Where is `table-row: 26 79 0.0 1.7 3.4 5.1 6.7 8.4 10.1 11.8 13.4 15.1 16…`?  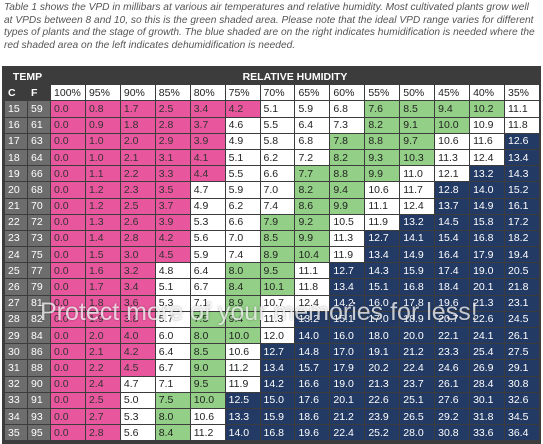
table-row: 26 79 0.0 1.7 3.4 5.1 6.7 8.4 10.1 11.8 13.4 15.1 16… is located at coordinates (272, 287).